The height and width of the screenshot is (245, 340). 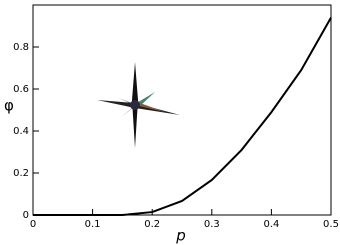 I want to click on x-tick-label: 0, so click(x=33, y=224).